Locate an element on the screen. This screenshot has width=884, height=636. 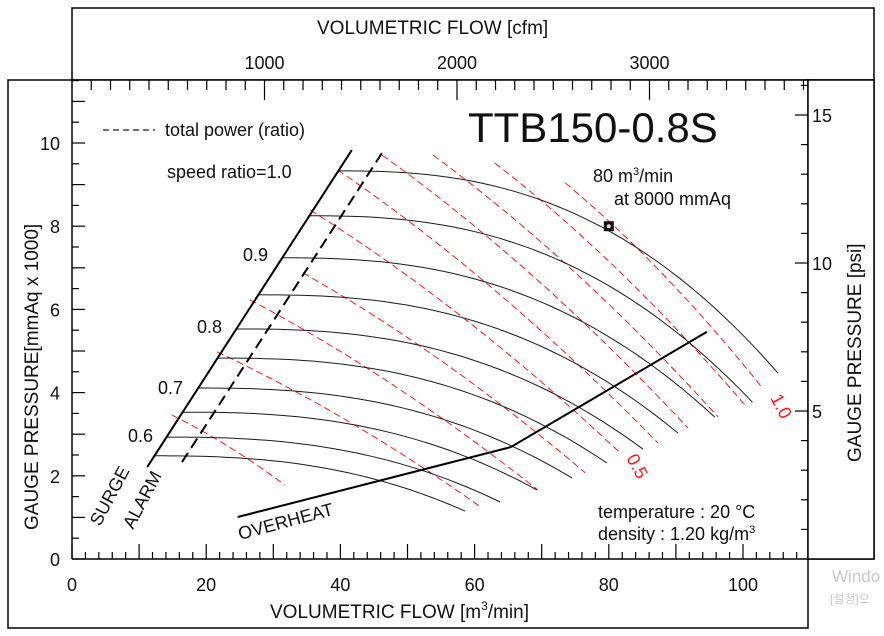
alarm-line is located at coordinates (282, 307).